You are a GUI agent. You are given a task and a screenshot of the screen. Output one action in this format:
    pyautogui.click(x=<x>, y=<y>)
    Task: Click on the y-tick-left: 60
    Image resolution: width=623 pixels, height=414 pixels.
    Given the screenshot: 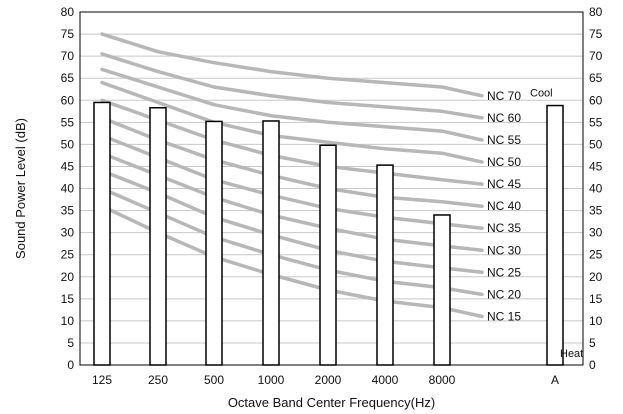 What is the action you would take?
    pyautogui.click(x=68, y=100)
    